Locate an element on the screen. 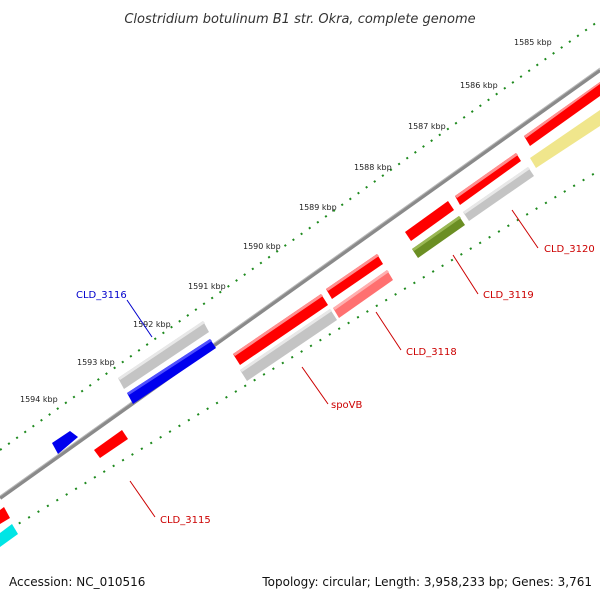 The height and width of the screenshot is (600, 600). kbp-label-1587: 1587 kbp is located at coordinates (427, 126).